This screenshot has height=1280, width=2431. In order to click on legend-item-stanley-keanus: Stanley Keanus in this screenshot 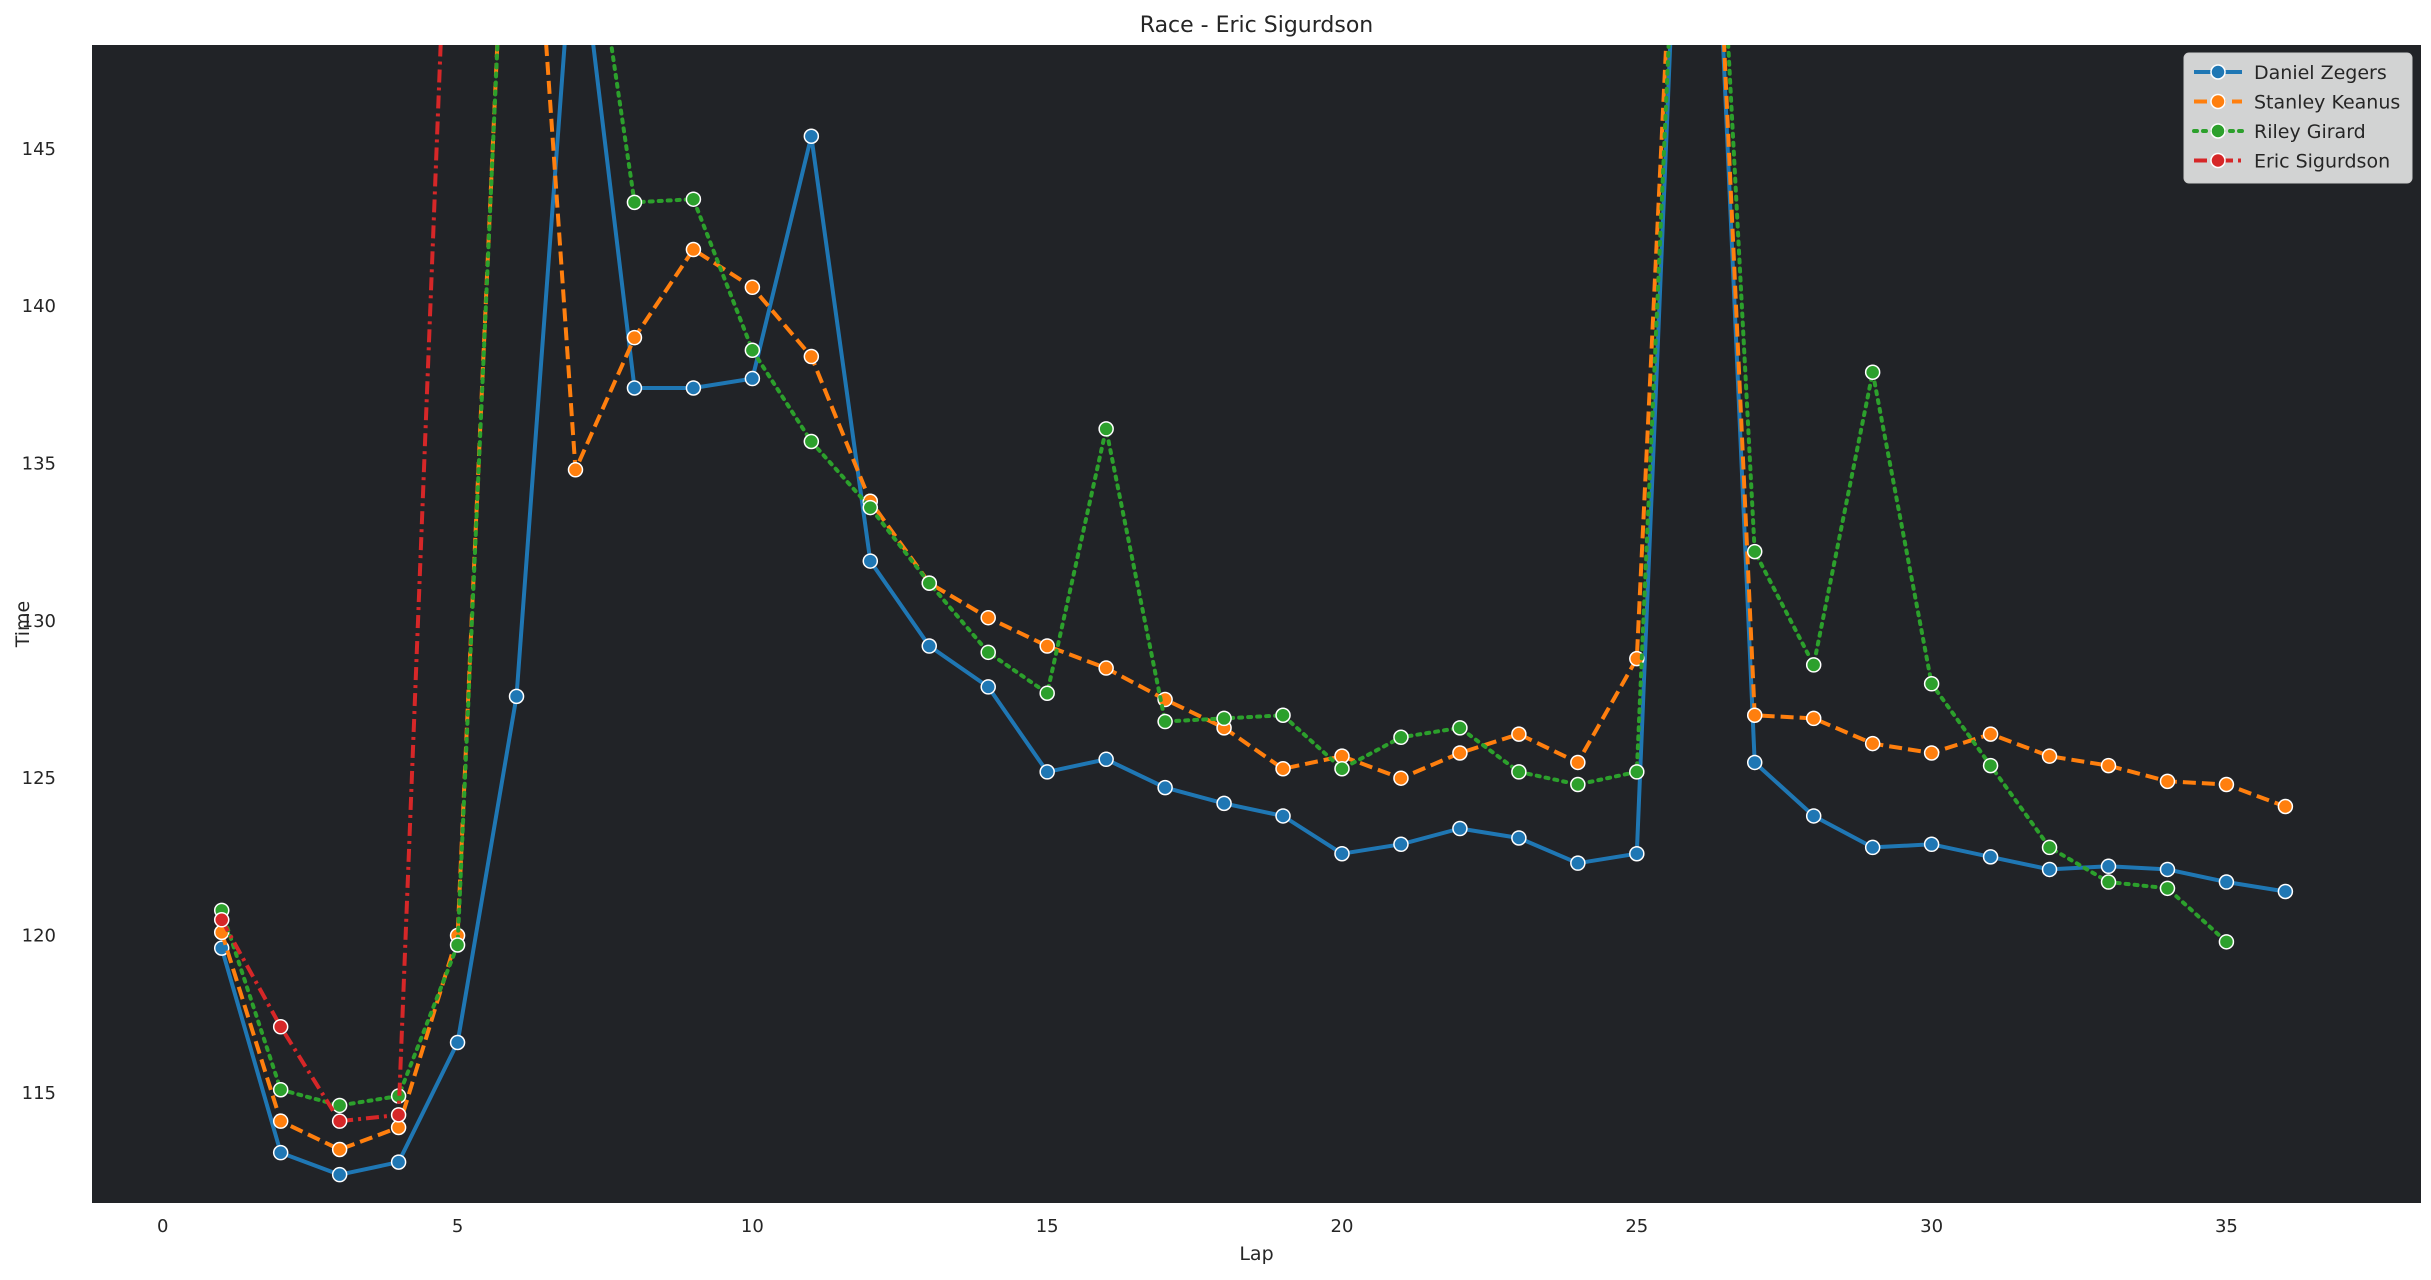, I will do `click(2297, 103)`.